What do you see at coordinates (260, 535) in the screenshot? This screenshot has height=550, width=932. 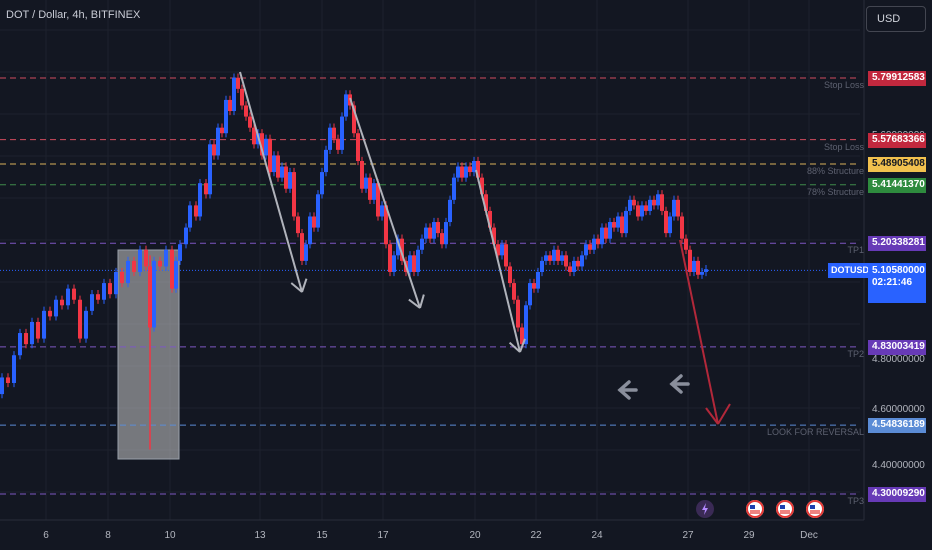 I see `x-tick-label: 13` at bounding box center [260, 535].